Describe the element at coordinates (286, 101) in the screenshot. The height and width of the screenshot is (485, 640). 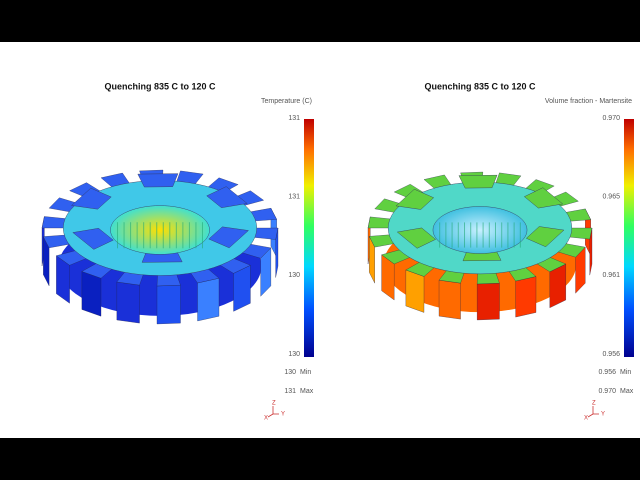
I see `legend-title: Temperature (C)` at that location.